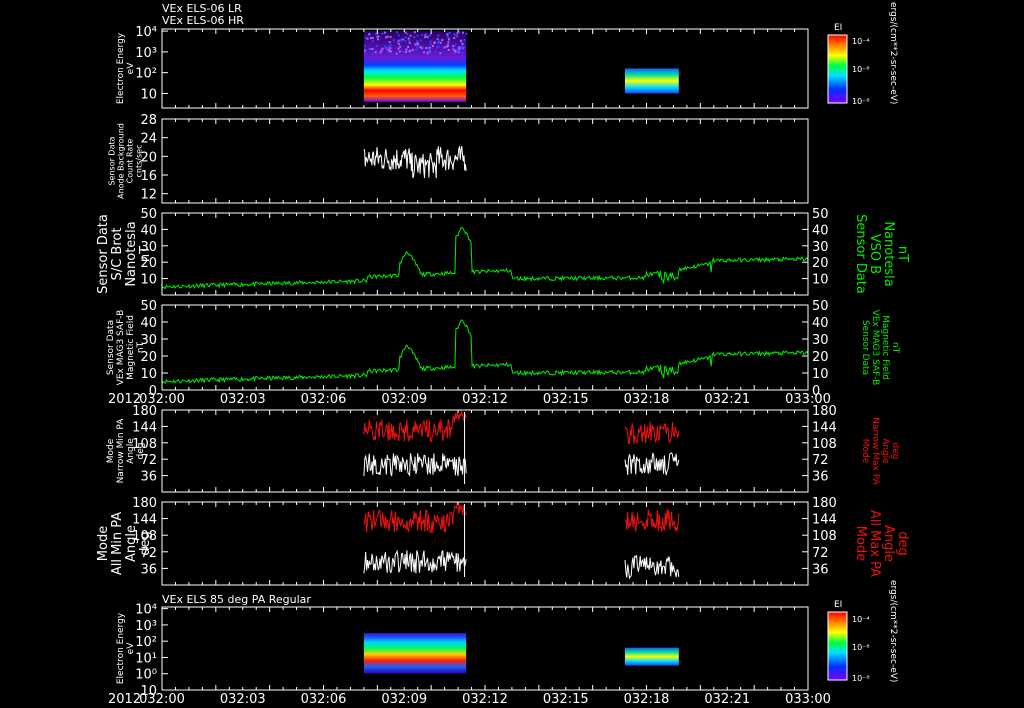 This screenshot has width=1024, height=708. I want to click on series-red-pa, so click(415, 517).